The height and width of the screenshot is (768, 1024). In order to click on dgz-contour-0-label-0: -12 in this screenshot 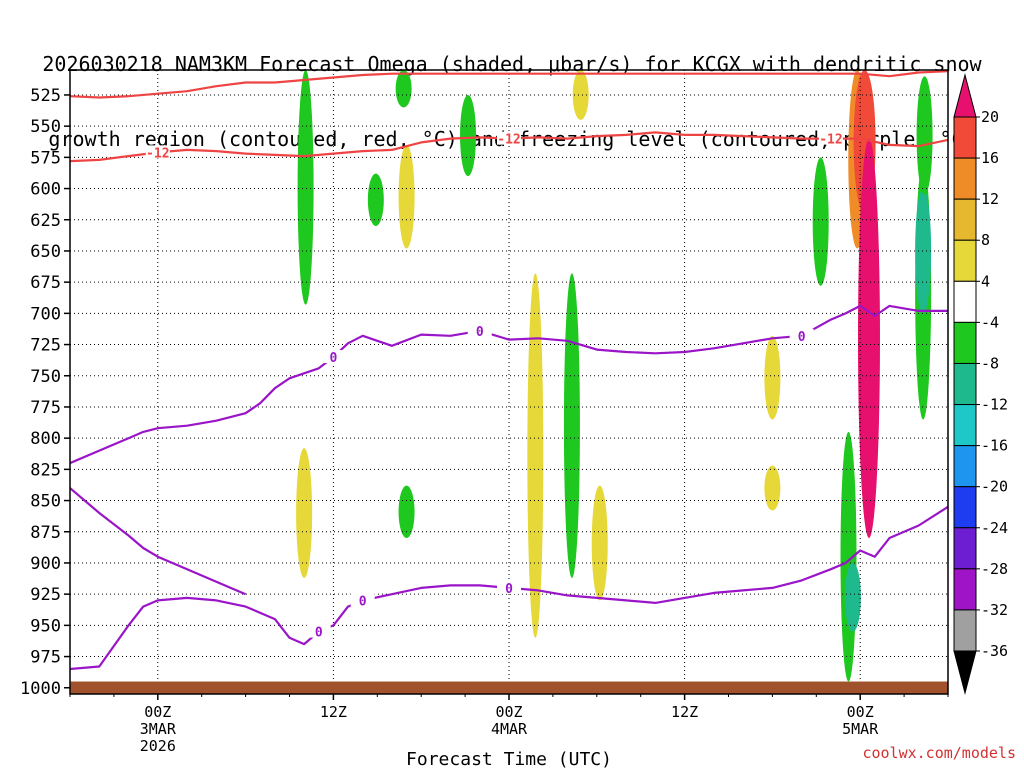, I will do `click(157, 153)`.